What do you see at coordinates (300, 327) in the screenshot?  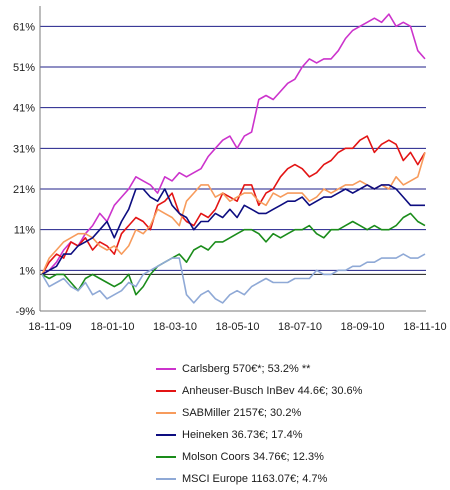 I see `x-tick-label: 18-07-10` at bounding box center [300, 327].